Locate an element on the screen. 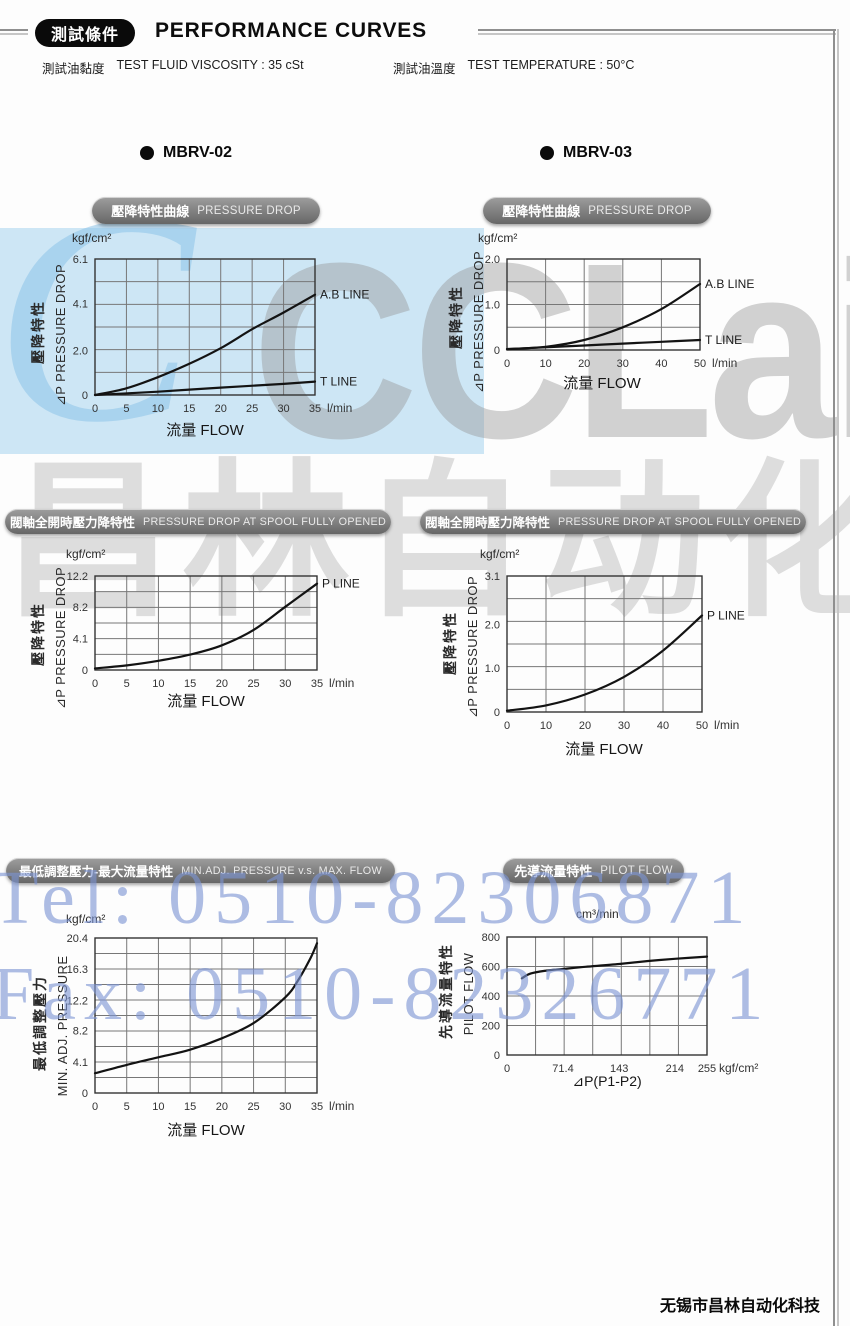 The height and width of the screenshot is (1326, 850). curve-P LINE is located at coordinates (604, 663).